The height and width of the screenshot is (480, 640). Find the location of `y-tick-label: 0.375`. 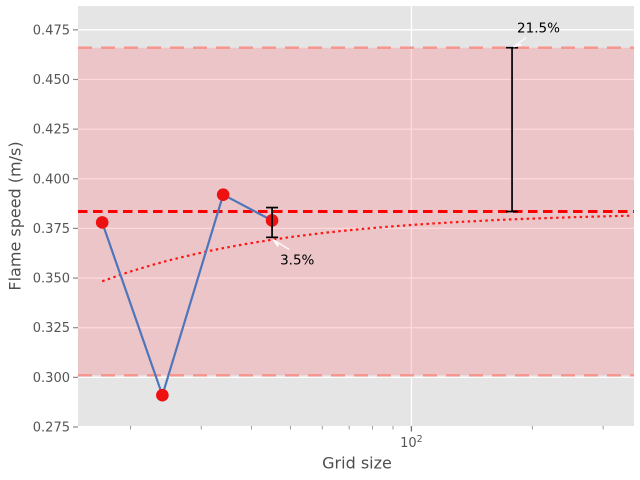

y-tick-label: 0.375 is located at coordinates (51, 229).